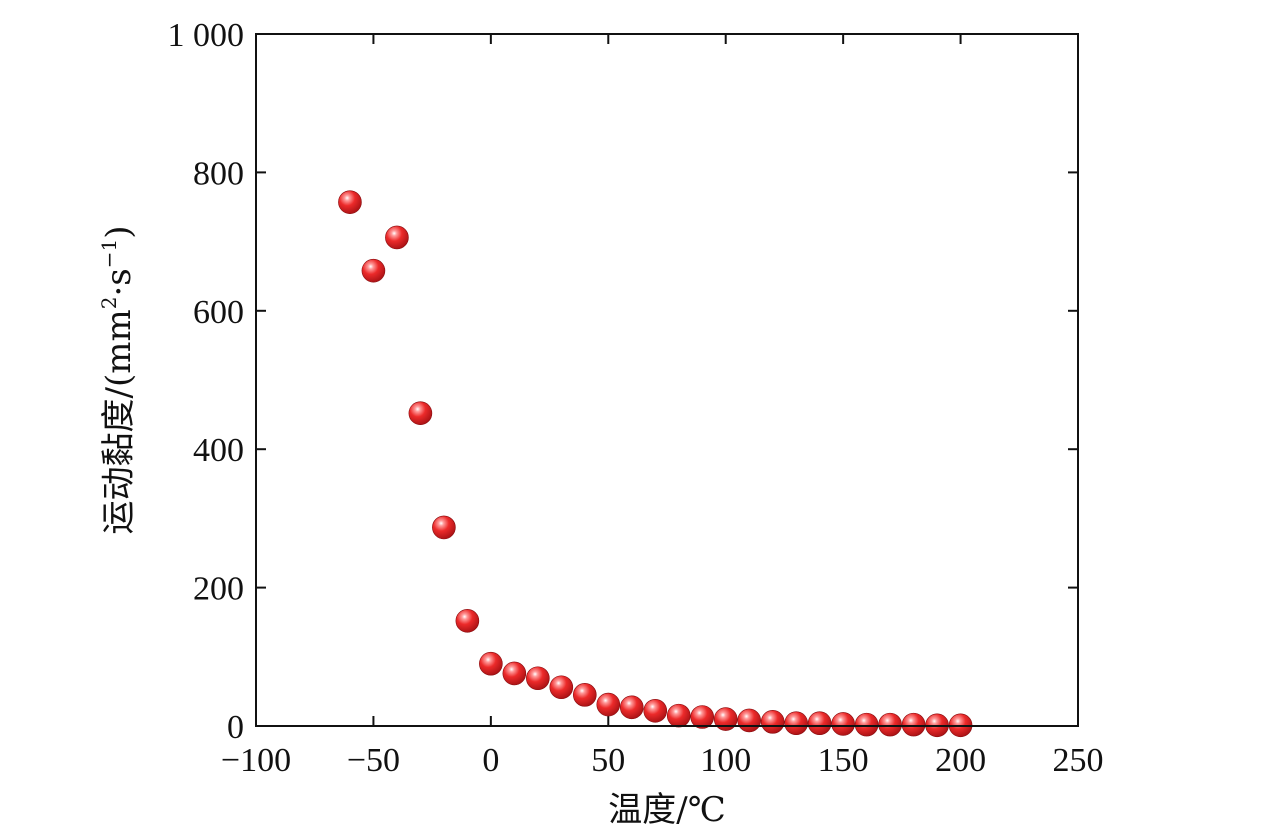 The width and height of the screenshot is (1276, 833). I want to click on y-tick-labels: 0 200 400 600 800 1 000, so click(206, 381).